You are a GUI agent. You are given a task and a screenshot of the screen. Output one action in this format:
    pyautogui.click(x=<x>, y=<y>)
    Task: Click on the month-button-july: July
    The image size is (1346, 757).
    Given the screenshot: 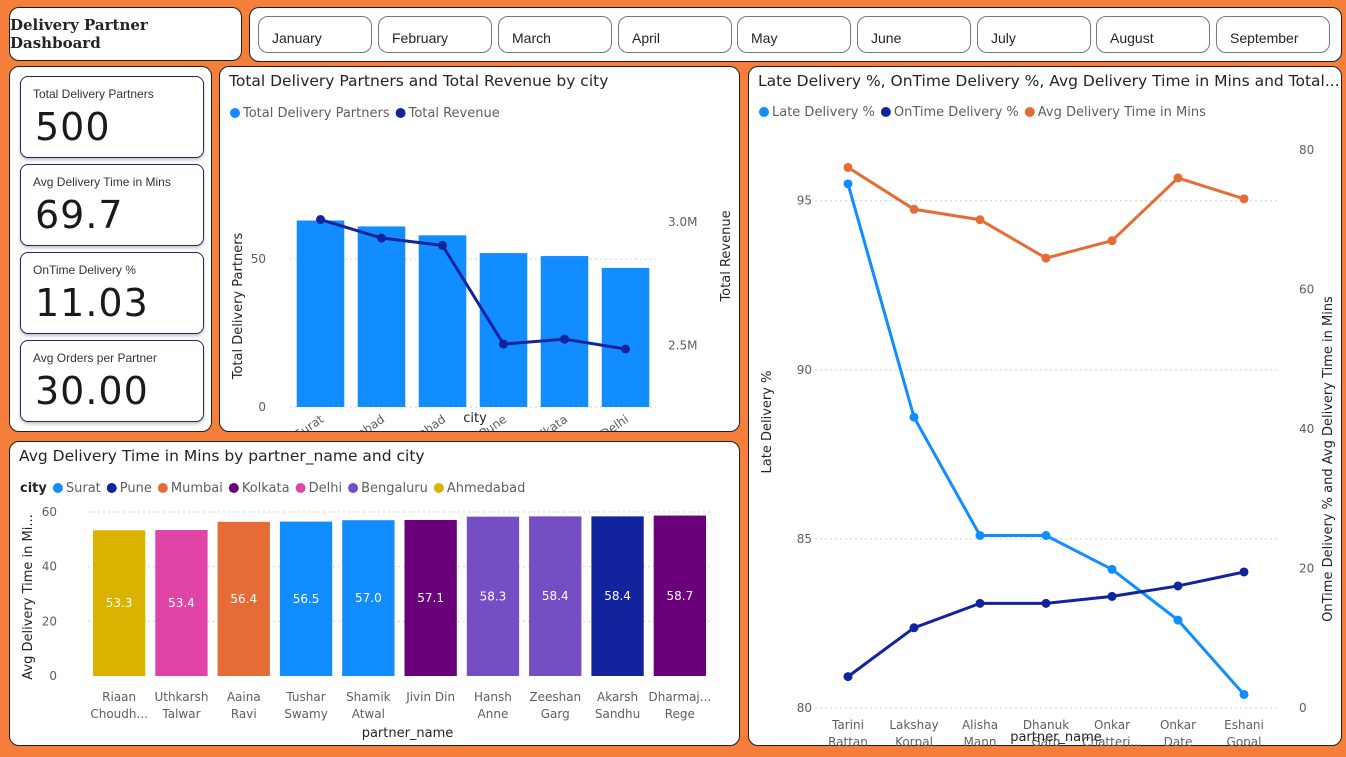 What is the action you would take?
    pyautogui.click(x=1034, y=34)
    